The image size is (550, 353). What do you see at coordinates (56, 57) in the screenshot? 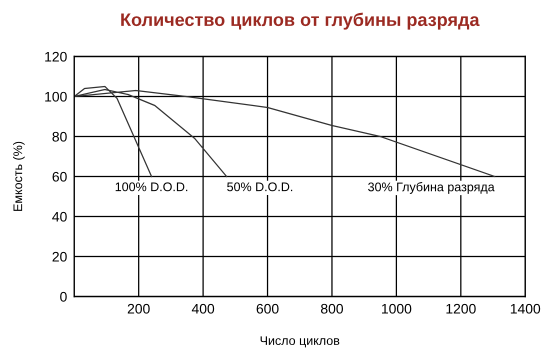
I see `y-tick-label: 120` at bounding box center [56, 57].